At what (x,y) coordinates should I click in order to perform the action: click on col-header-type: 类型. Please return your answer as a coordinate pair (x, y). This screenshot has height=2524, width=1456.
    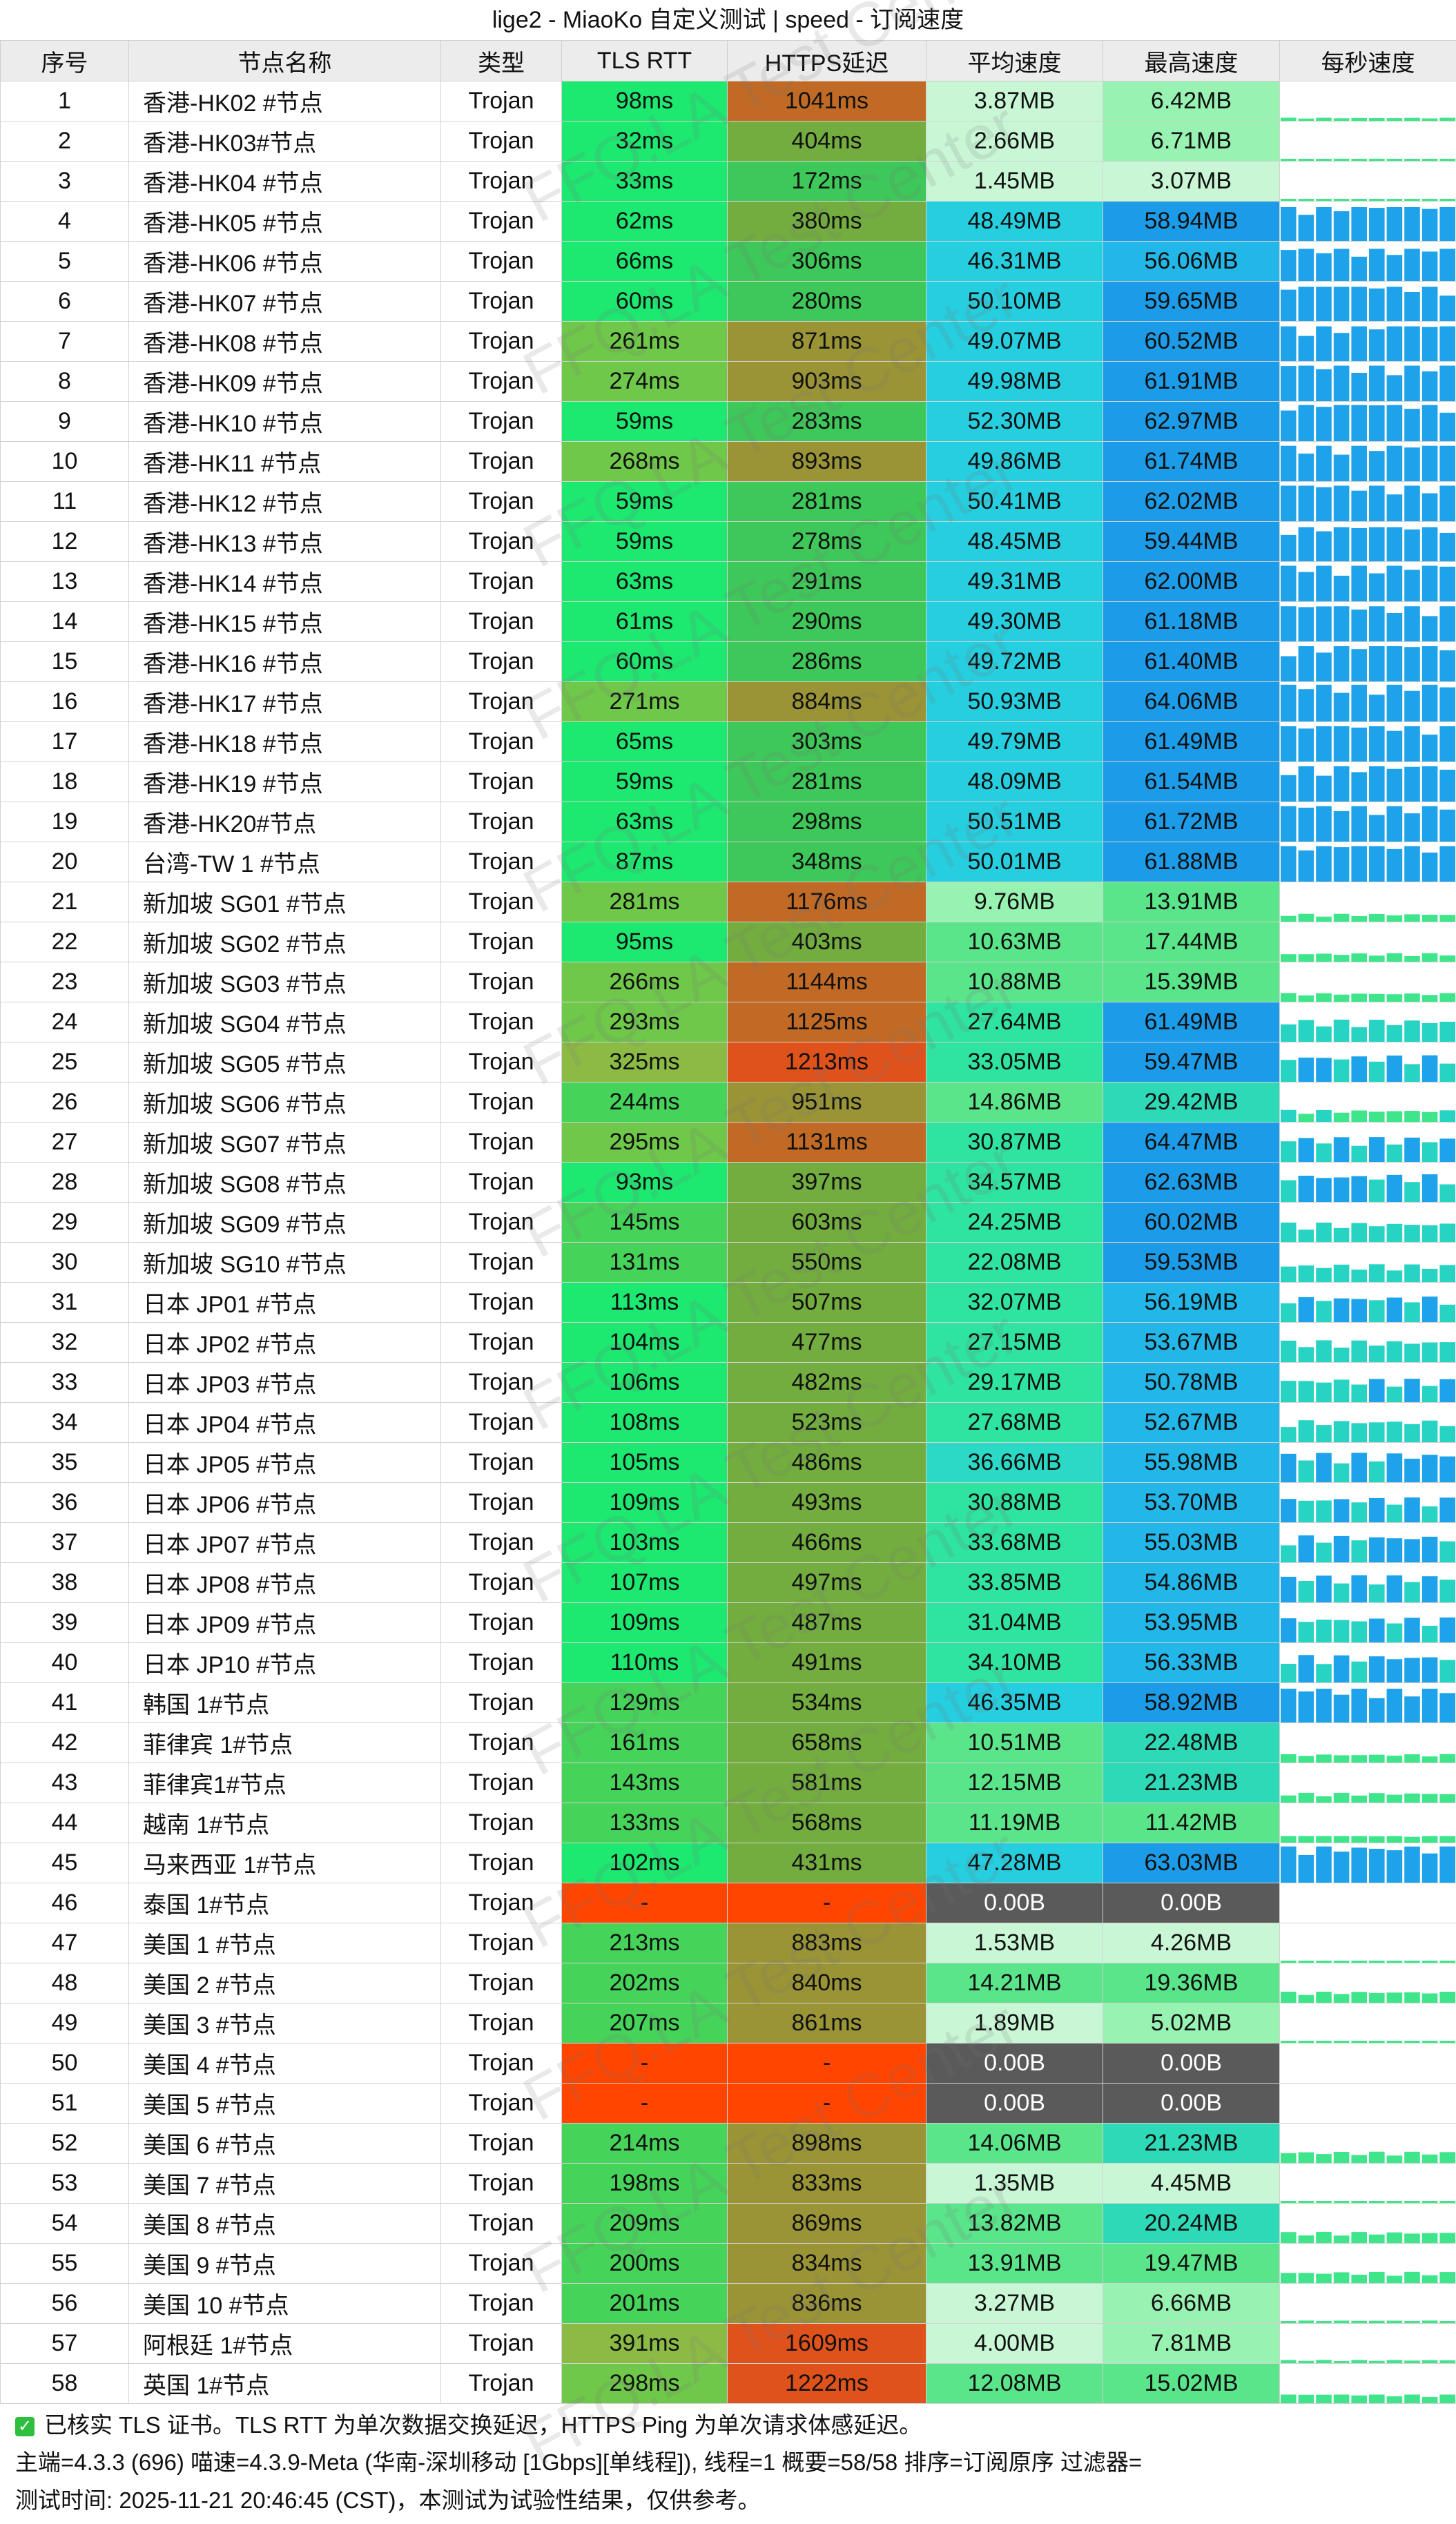
    Looking at the image, I should click on (501, 60).